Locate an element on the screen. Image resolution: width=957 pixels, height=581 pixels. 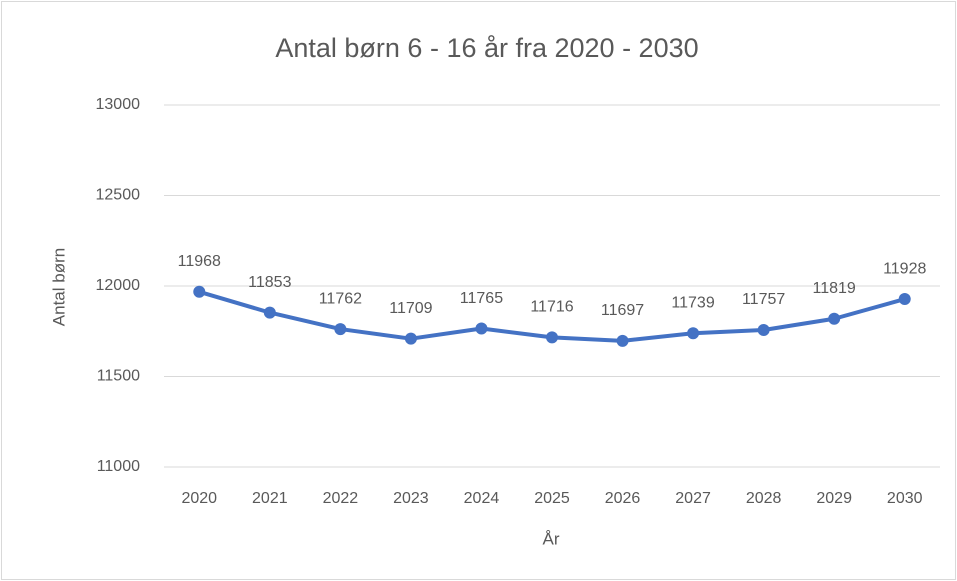
x-tick-label: 2023 is located at coordinates (411, 498).